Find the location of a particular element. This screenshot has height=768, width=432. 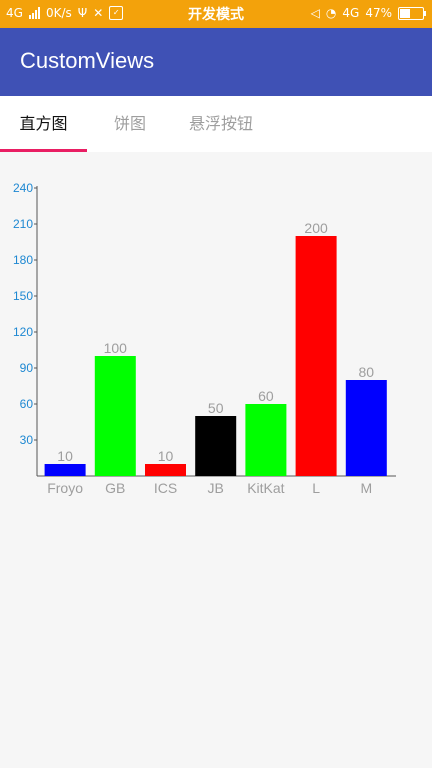

usb-icon: Ψ is located at coordinates (82, 13).